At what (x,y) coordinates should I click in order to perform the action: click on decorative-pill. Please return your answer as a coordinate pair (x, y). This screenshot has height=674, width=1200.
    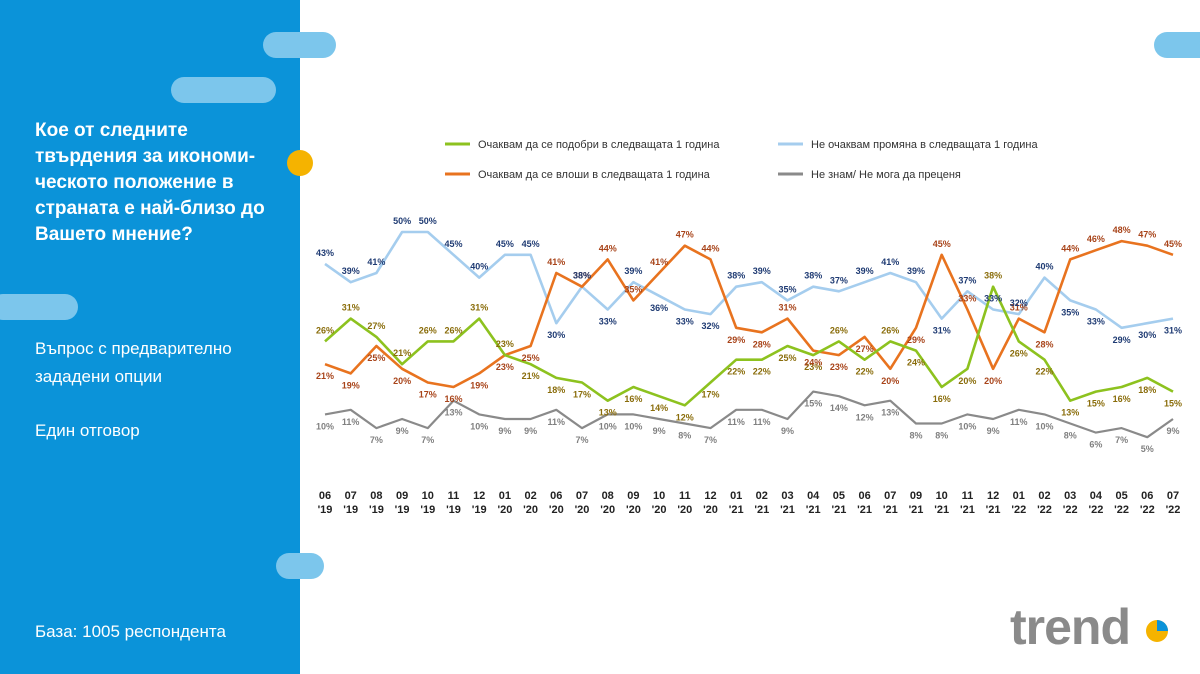
    Looking at the image, I should click on (39, 307).